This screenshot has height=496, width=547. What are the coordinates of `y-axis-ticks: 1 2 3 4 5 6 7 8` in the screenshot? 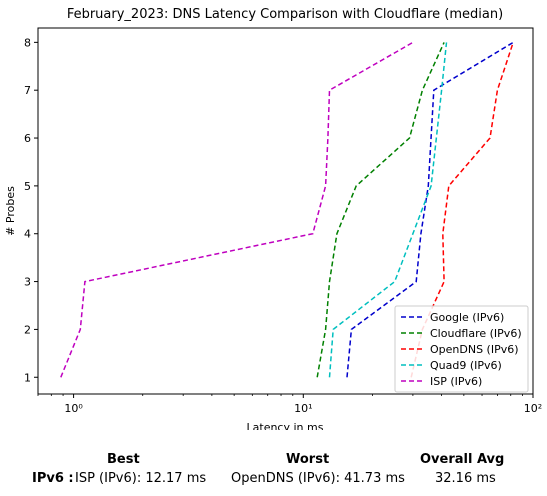 It's located at (31, 210).